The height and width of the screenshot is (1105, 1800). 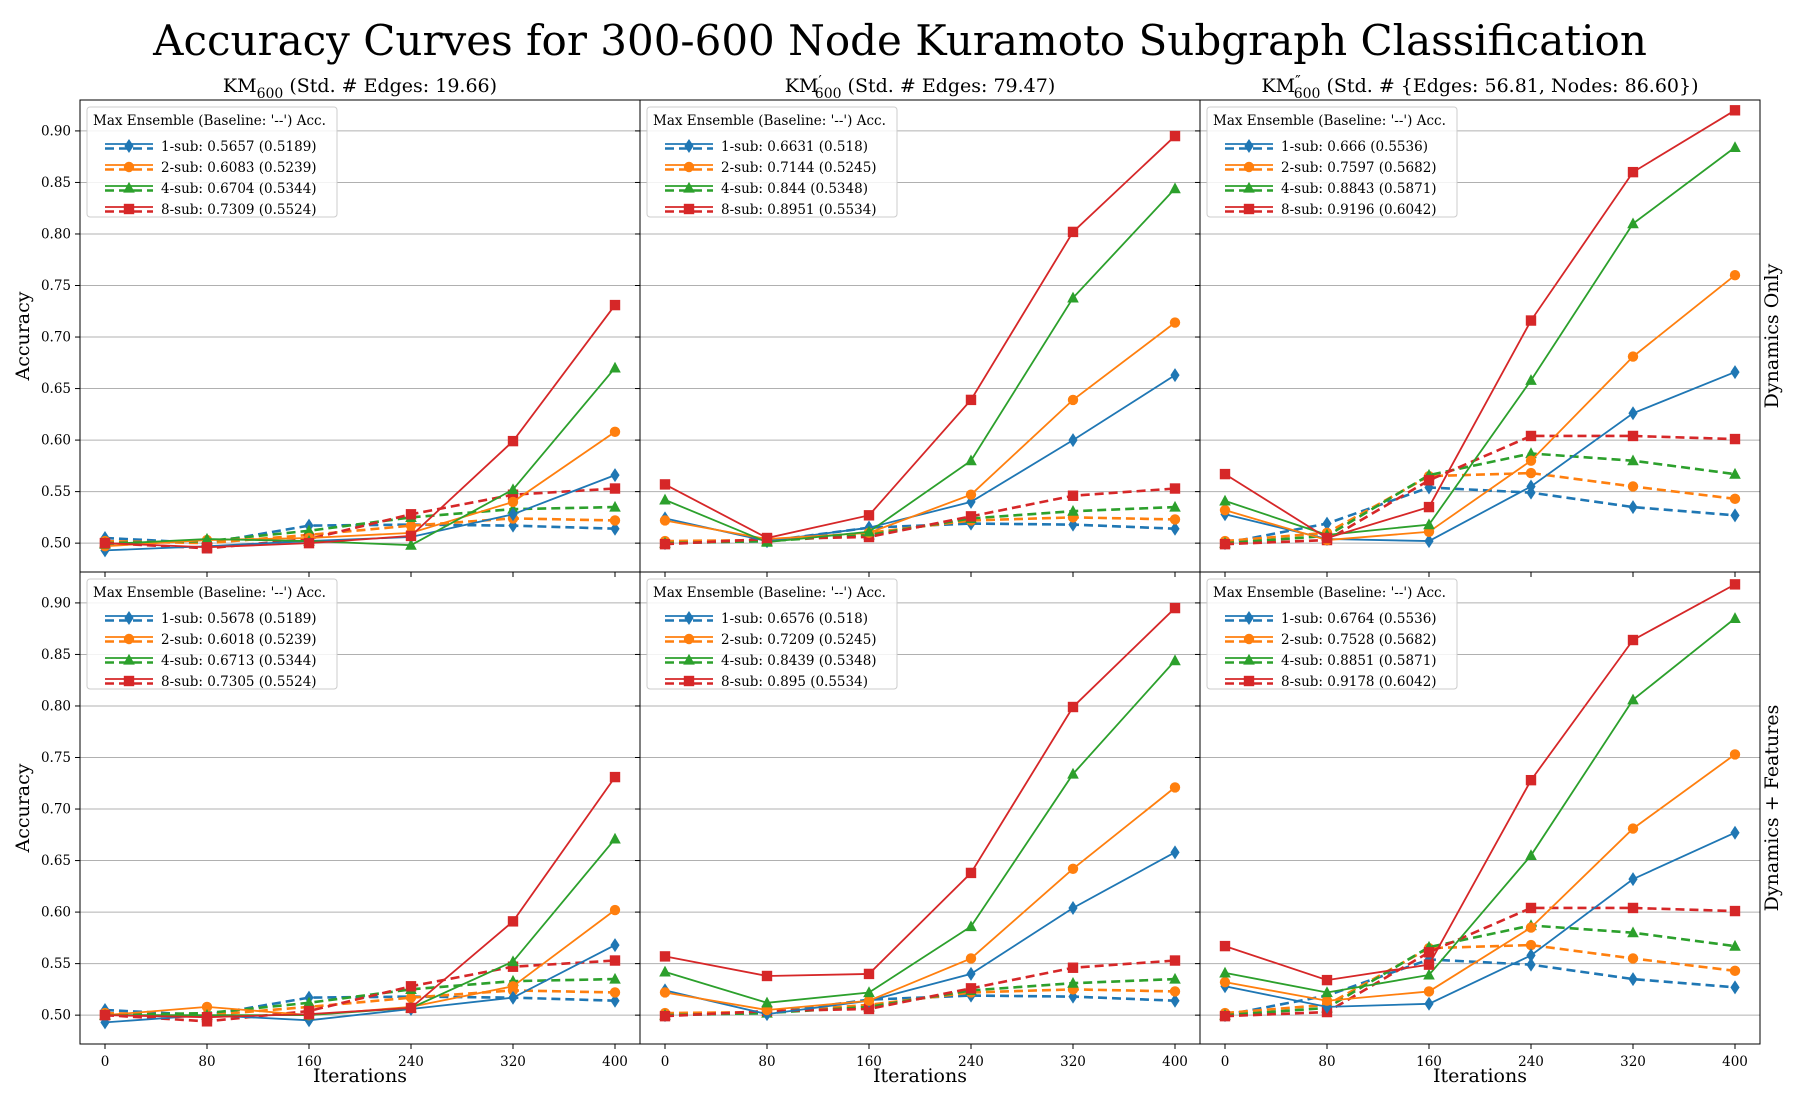 What do you see at coordinates (360, 457) in the screenshot?
I see `series-line-4-sub` at bounding box center [360, 457].